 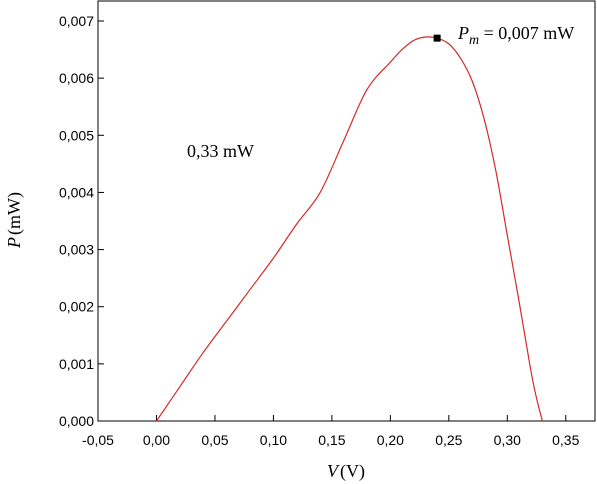 I want to click on y-axis-tick-labels: 0,000 0,001 0,002 0,003 0,004 0,005 0,006 0,007, so click(x=76, y=221).